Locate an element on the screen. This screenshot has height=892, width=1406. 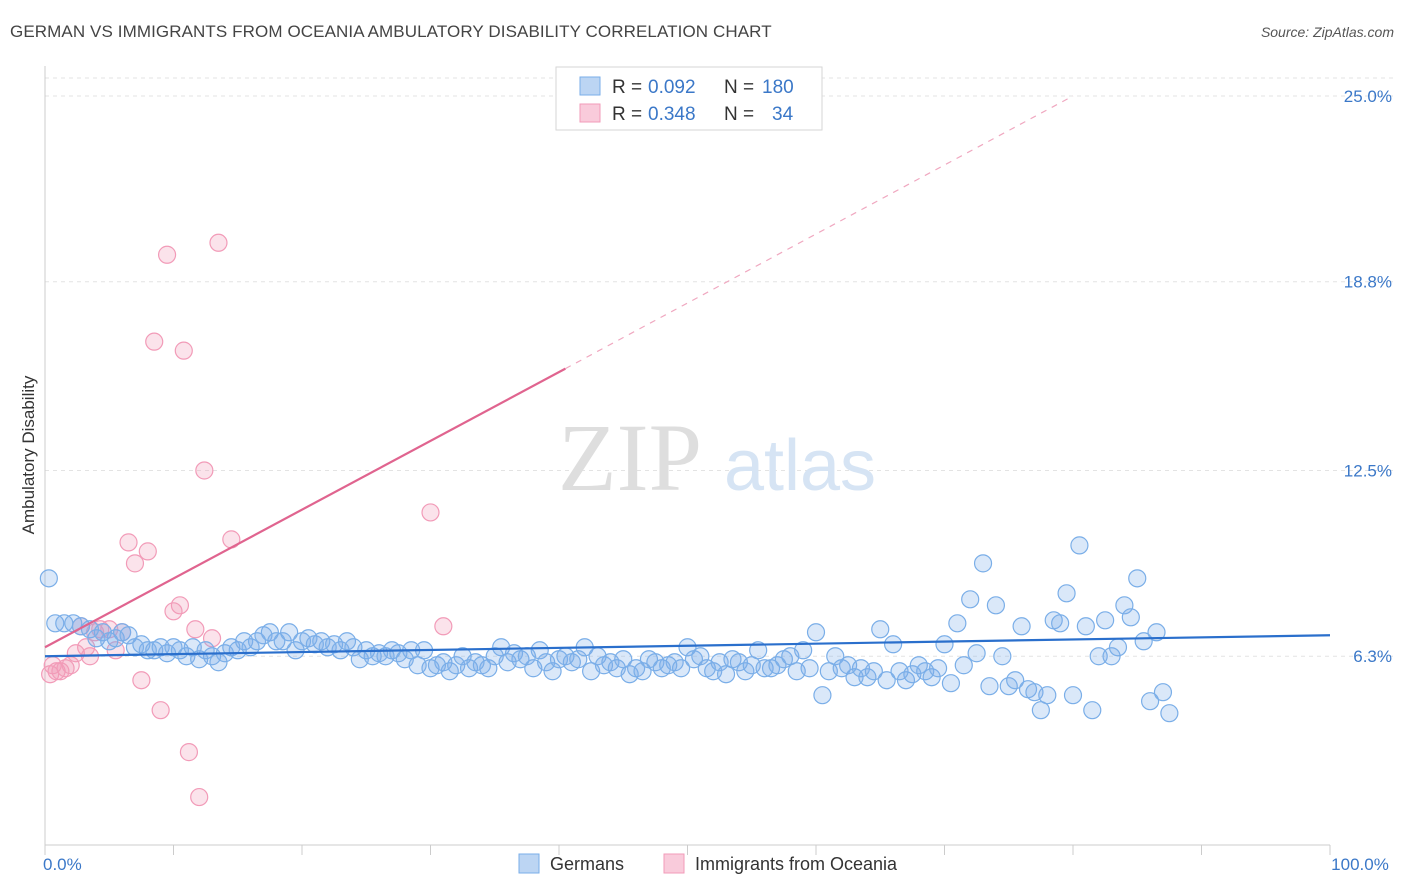
legend-r-value-2: 0.348 is located at coordinates (672, 114).